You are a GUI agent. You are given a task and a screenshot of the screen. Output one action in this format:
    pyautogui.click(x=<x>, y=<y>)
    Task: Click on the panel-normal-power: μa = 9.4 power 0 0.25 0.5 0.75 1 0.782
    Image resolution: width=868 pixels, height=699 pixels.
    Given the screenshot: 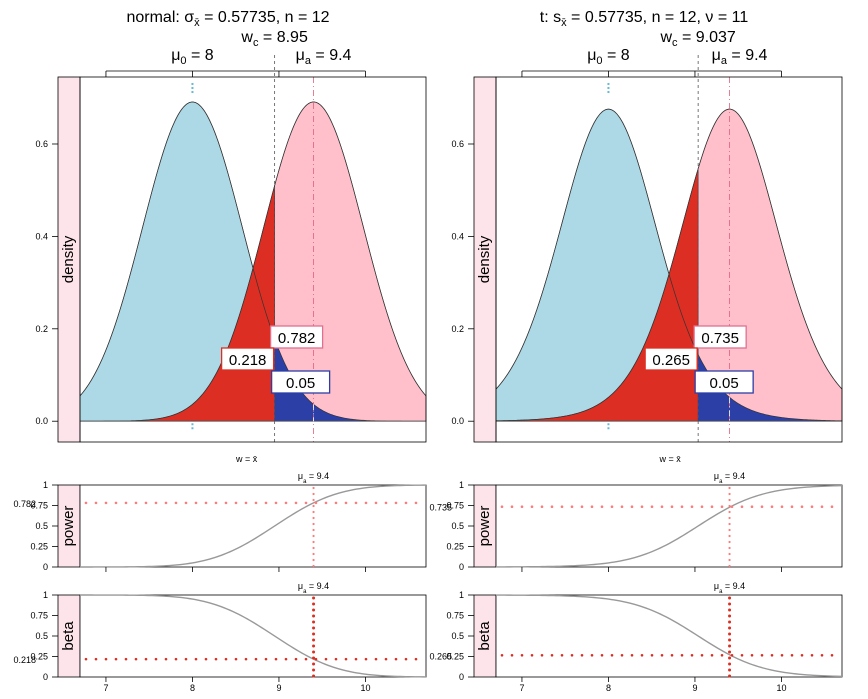 What is the action you would take?
    pyautogui.click(x=220, y=521)
    